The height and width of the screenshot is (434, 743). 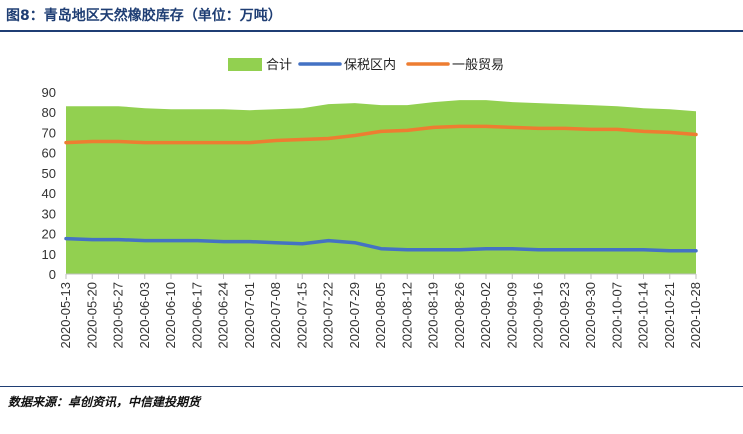 What do you see at coordinates (91, 315) in the screenshot?
I see `x-tick-label: 2020-05-20` at bounding box center [91, 315].